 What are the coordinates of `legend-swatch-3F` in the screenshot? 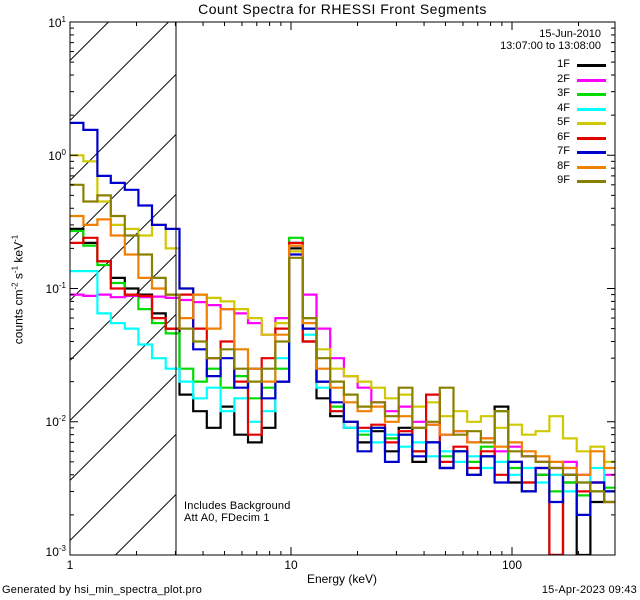 It's located at (591, 94).